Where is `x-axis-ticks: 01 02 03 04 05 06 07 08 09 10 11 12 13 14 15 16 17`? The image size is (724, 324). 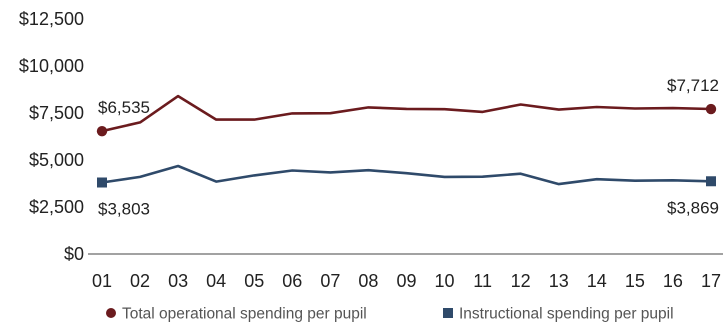 x-axis-ticks: 01 02 03 04 05 06 07 08 09 10 11 12 13 14 15 16 17 is located at coordinates (406, 281).